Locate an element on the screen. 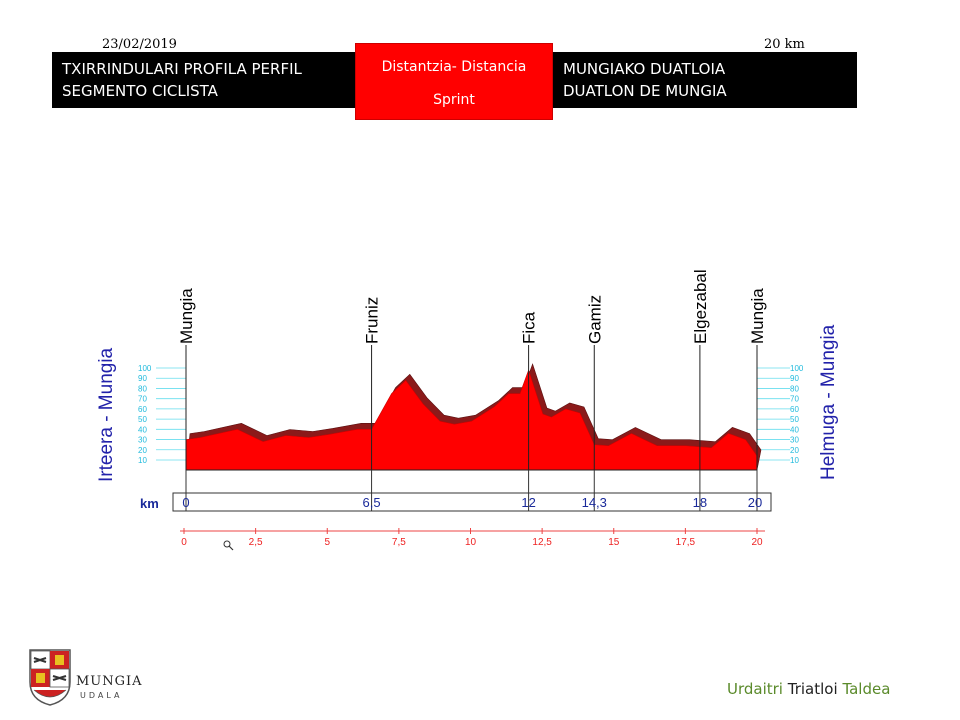 This screenshot has height=720, width=960. mungia-logo: MUNGIA UDALA is located at coordinates (88, 677).